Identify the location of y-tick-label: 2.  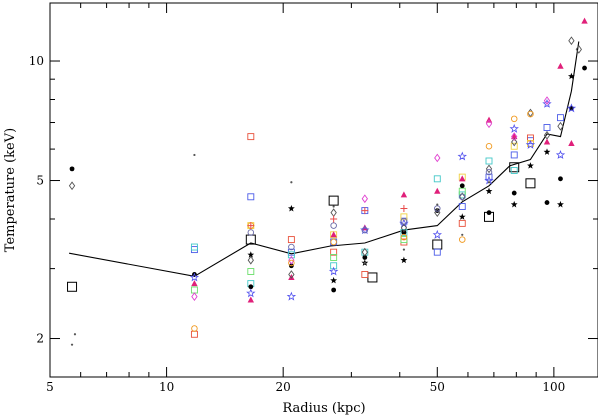
(40, 339).